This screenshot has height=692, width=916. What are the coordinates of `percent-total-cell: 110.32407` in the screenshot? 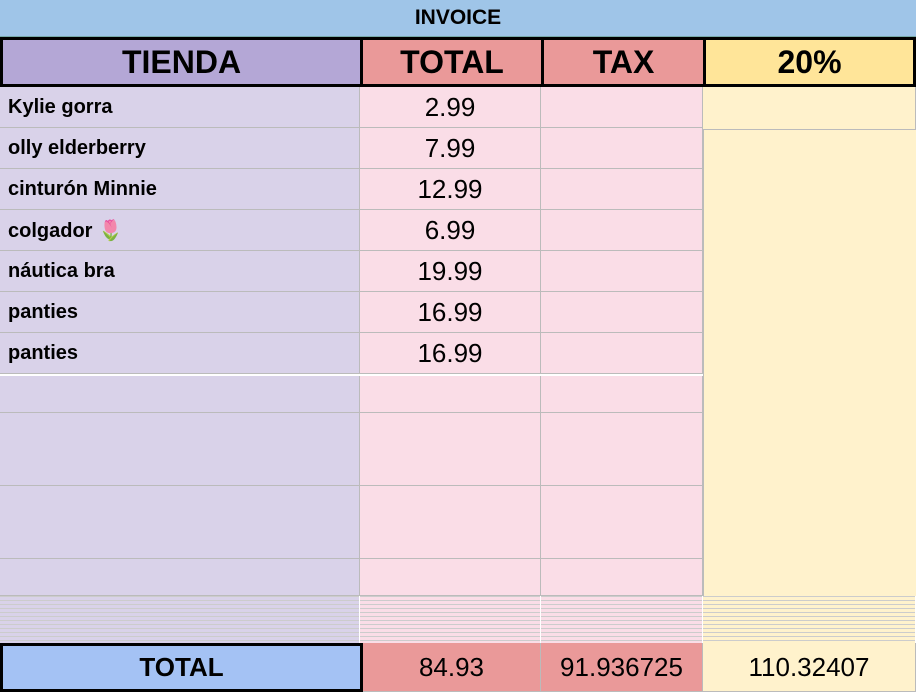 It's located at (809, 667).